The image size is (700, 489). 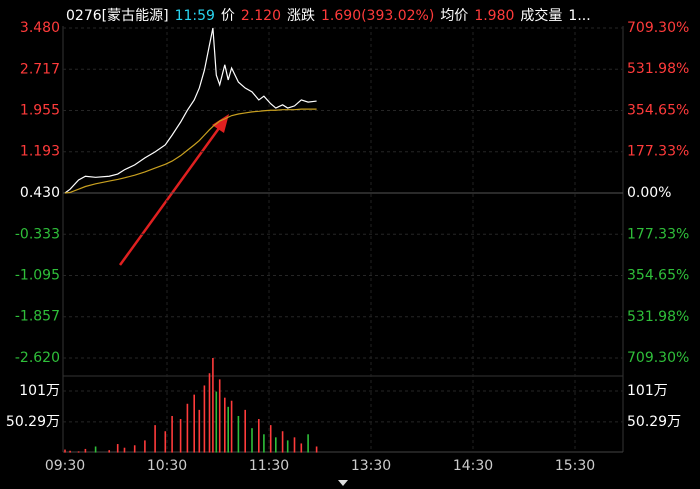 What do you see at coordinates (371, 466) in the screenshot?
I see `x-tick-label: 13:30` at bounding box center [371, 466].